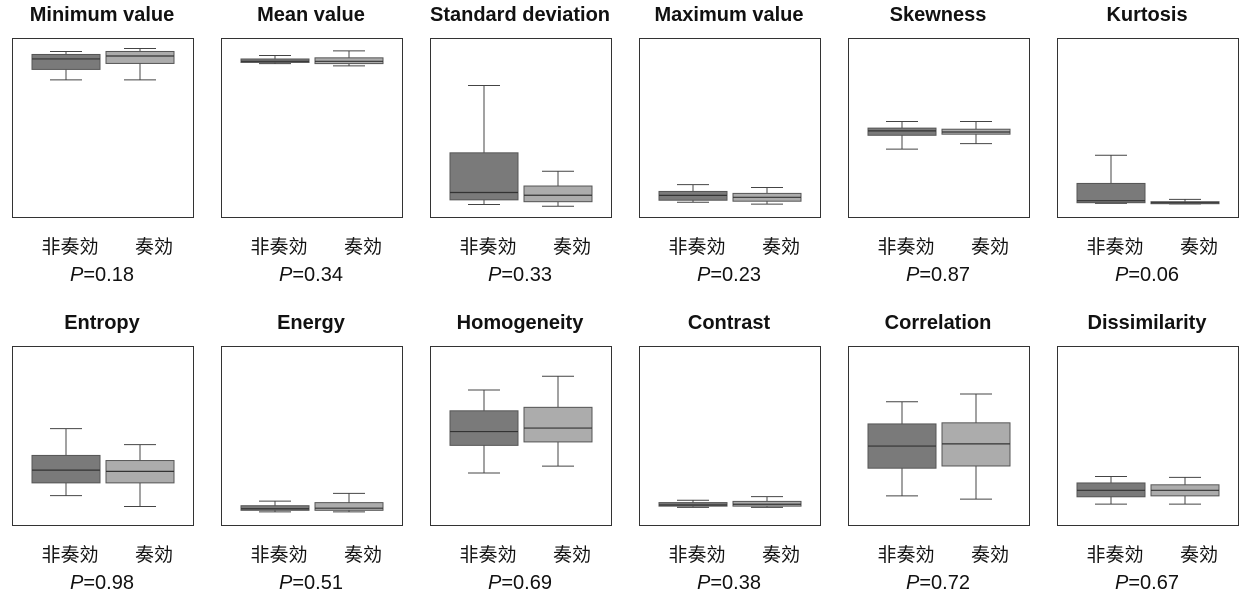  I want to click on panel-title: Skewness, so click(938, 15).